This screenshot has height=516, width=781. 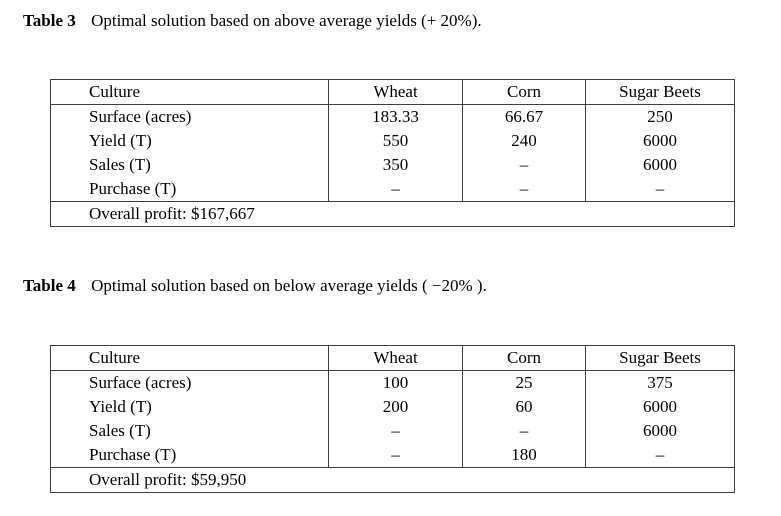 I want to click on table4-col-wheat: Wheat, so click(x=395, y=358).